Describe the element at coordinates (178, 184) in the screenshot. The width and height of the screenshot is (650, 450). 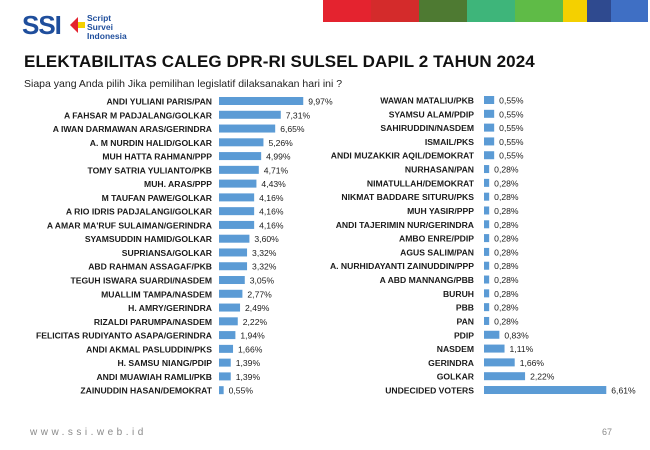
I see `category-label: MUH. ARAS/PPP` at that location.